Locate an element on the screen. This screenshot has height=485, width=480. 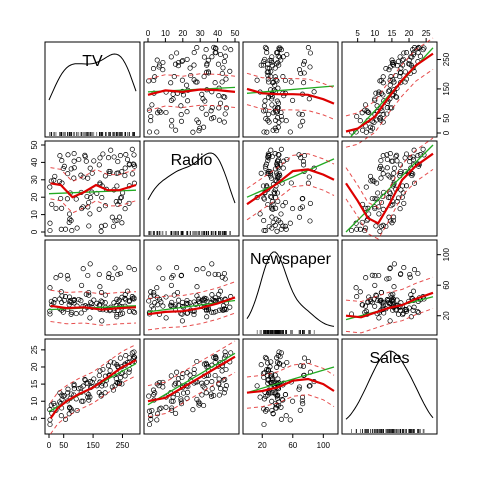
panel-tv-vs-sales is located at coordinates (389, 92).